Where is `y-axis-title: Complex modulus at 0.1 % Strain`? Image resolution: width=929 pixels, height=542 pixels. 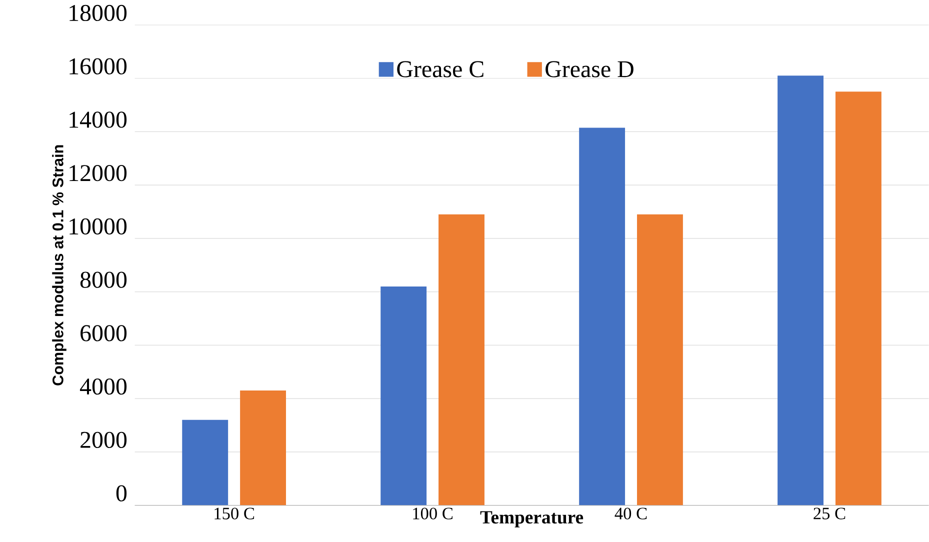 y-axis-title: Complex modulus at 0.1 % Strain is located at coordinates (59, 265).